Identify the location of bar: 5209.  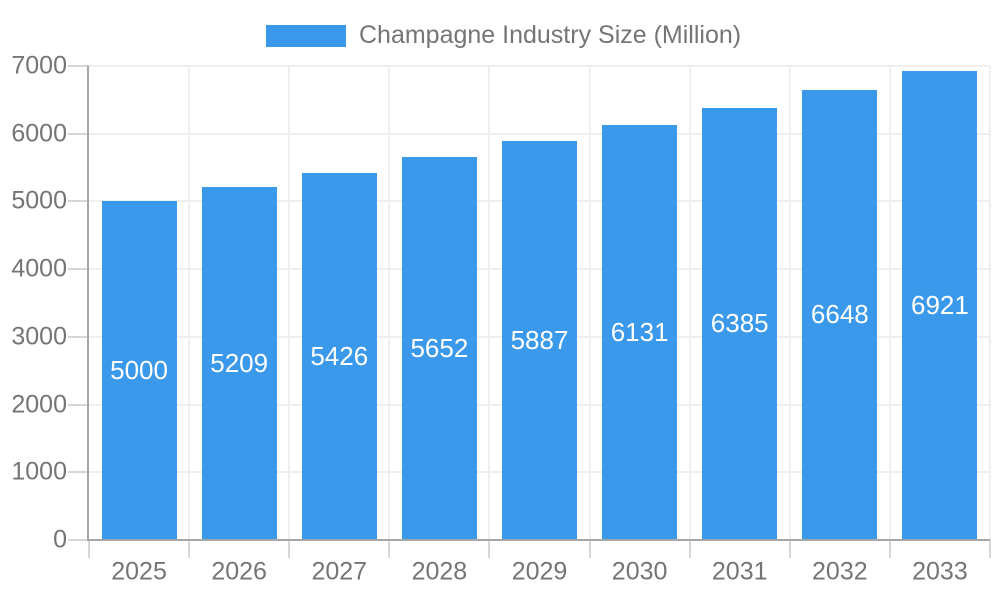
(239, 363).